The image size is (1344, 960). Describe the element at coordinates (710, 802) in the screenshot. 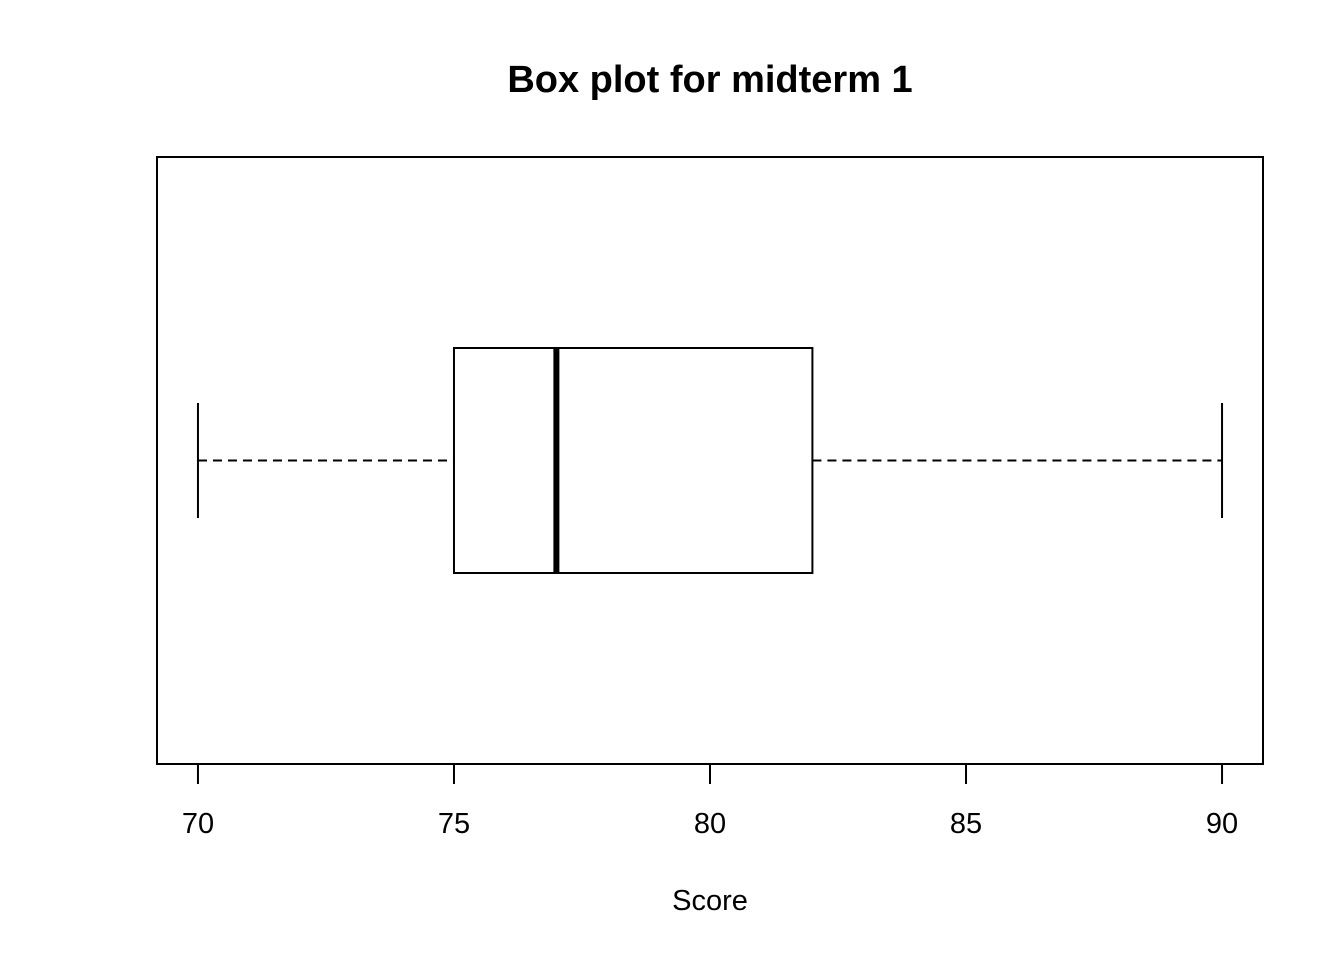

I see `x-axis: 70 75 80 85 90` at that location.